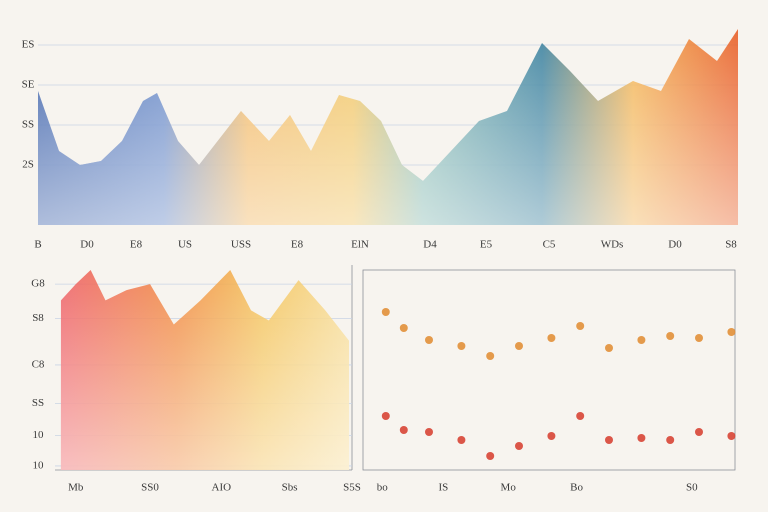  I want to click on y-tick-label: ES, so click(28, 45).